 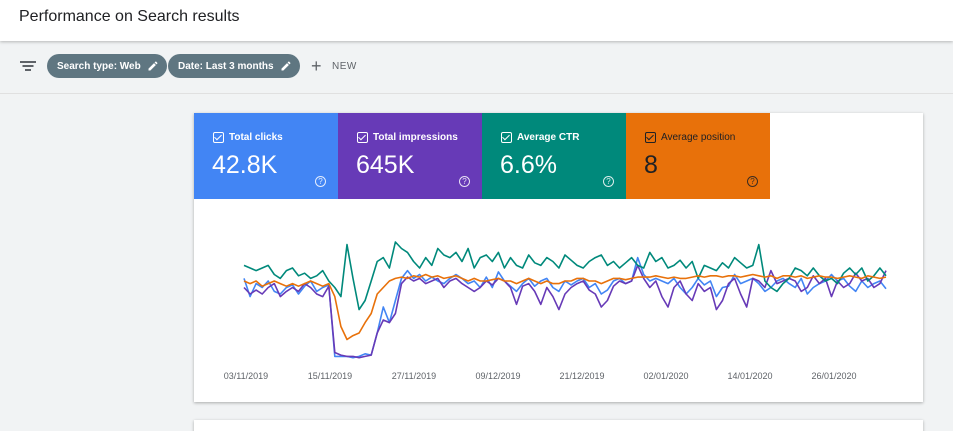 I want to click on x-tick-label: 21/12/2019, so click(x=581, y=376).